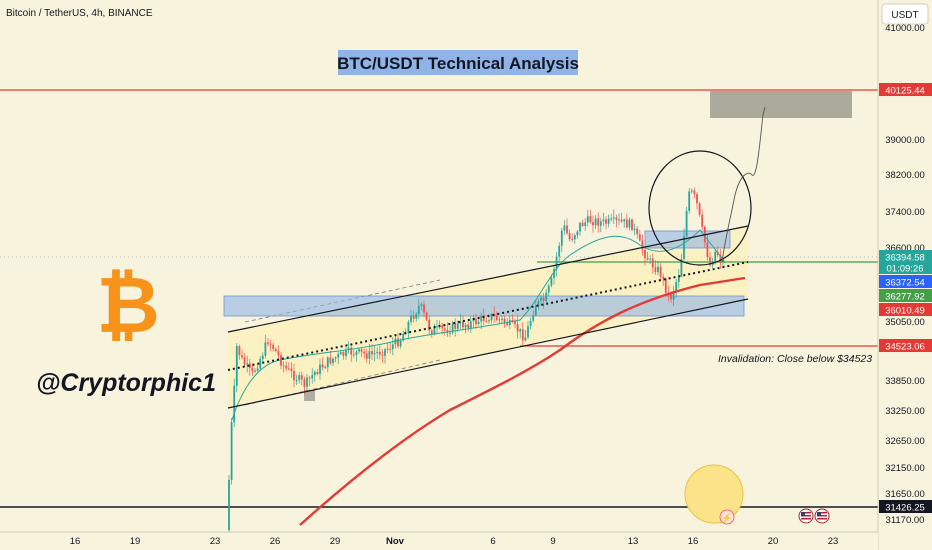 Image resolution: width=932 pixels, height=550 pixels. Describe the element at coordinates (905, 14) in the screenshot. I see `currency-button: USDT` at that location.